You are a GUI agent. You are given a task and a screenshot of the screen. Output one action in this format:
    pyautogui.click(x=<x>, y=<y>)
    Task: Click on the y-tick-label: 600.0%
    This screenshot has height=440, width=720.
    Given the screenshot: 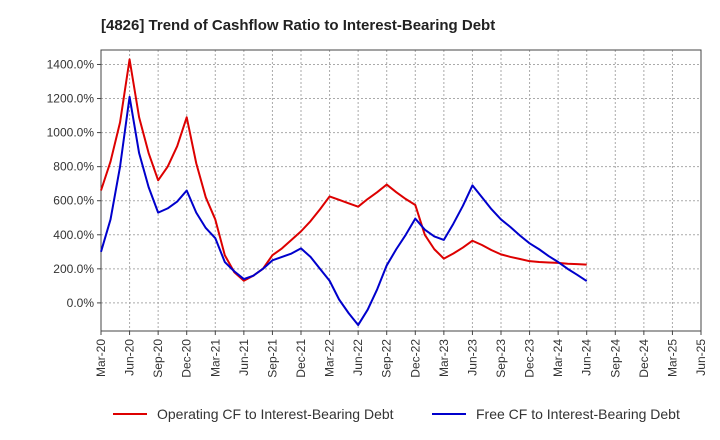 What is the action you would take?
    pyautogui.click(x=73, y=201)
    